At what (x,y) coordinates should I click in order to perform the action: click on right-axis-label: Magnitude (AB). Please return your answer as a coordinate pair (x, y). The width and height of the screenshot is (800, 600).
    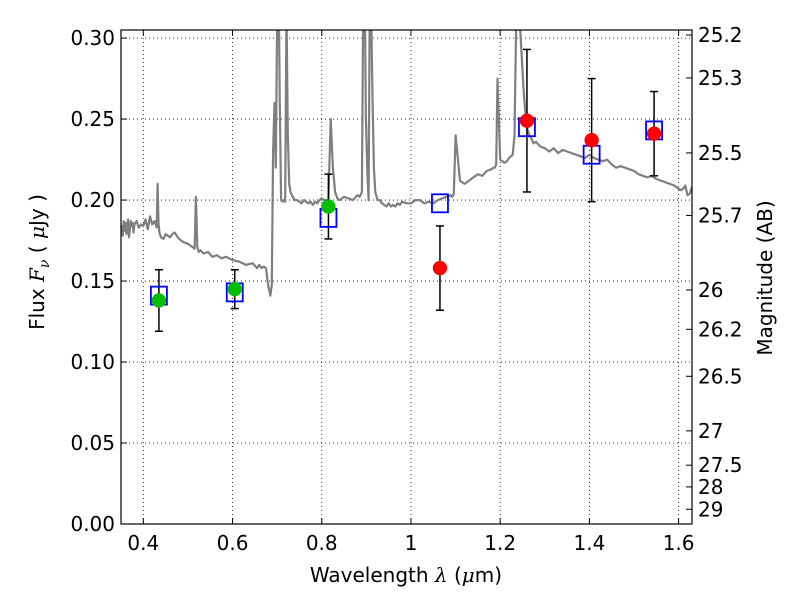
    Looking at the image, I should click on (765, 277).